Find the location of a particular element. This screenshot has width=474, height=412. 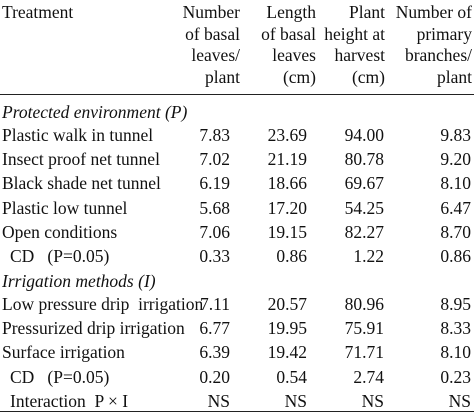

row-value-v2: 17.20 is located at coordinates (287, 207).